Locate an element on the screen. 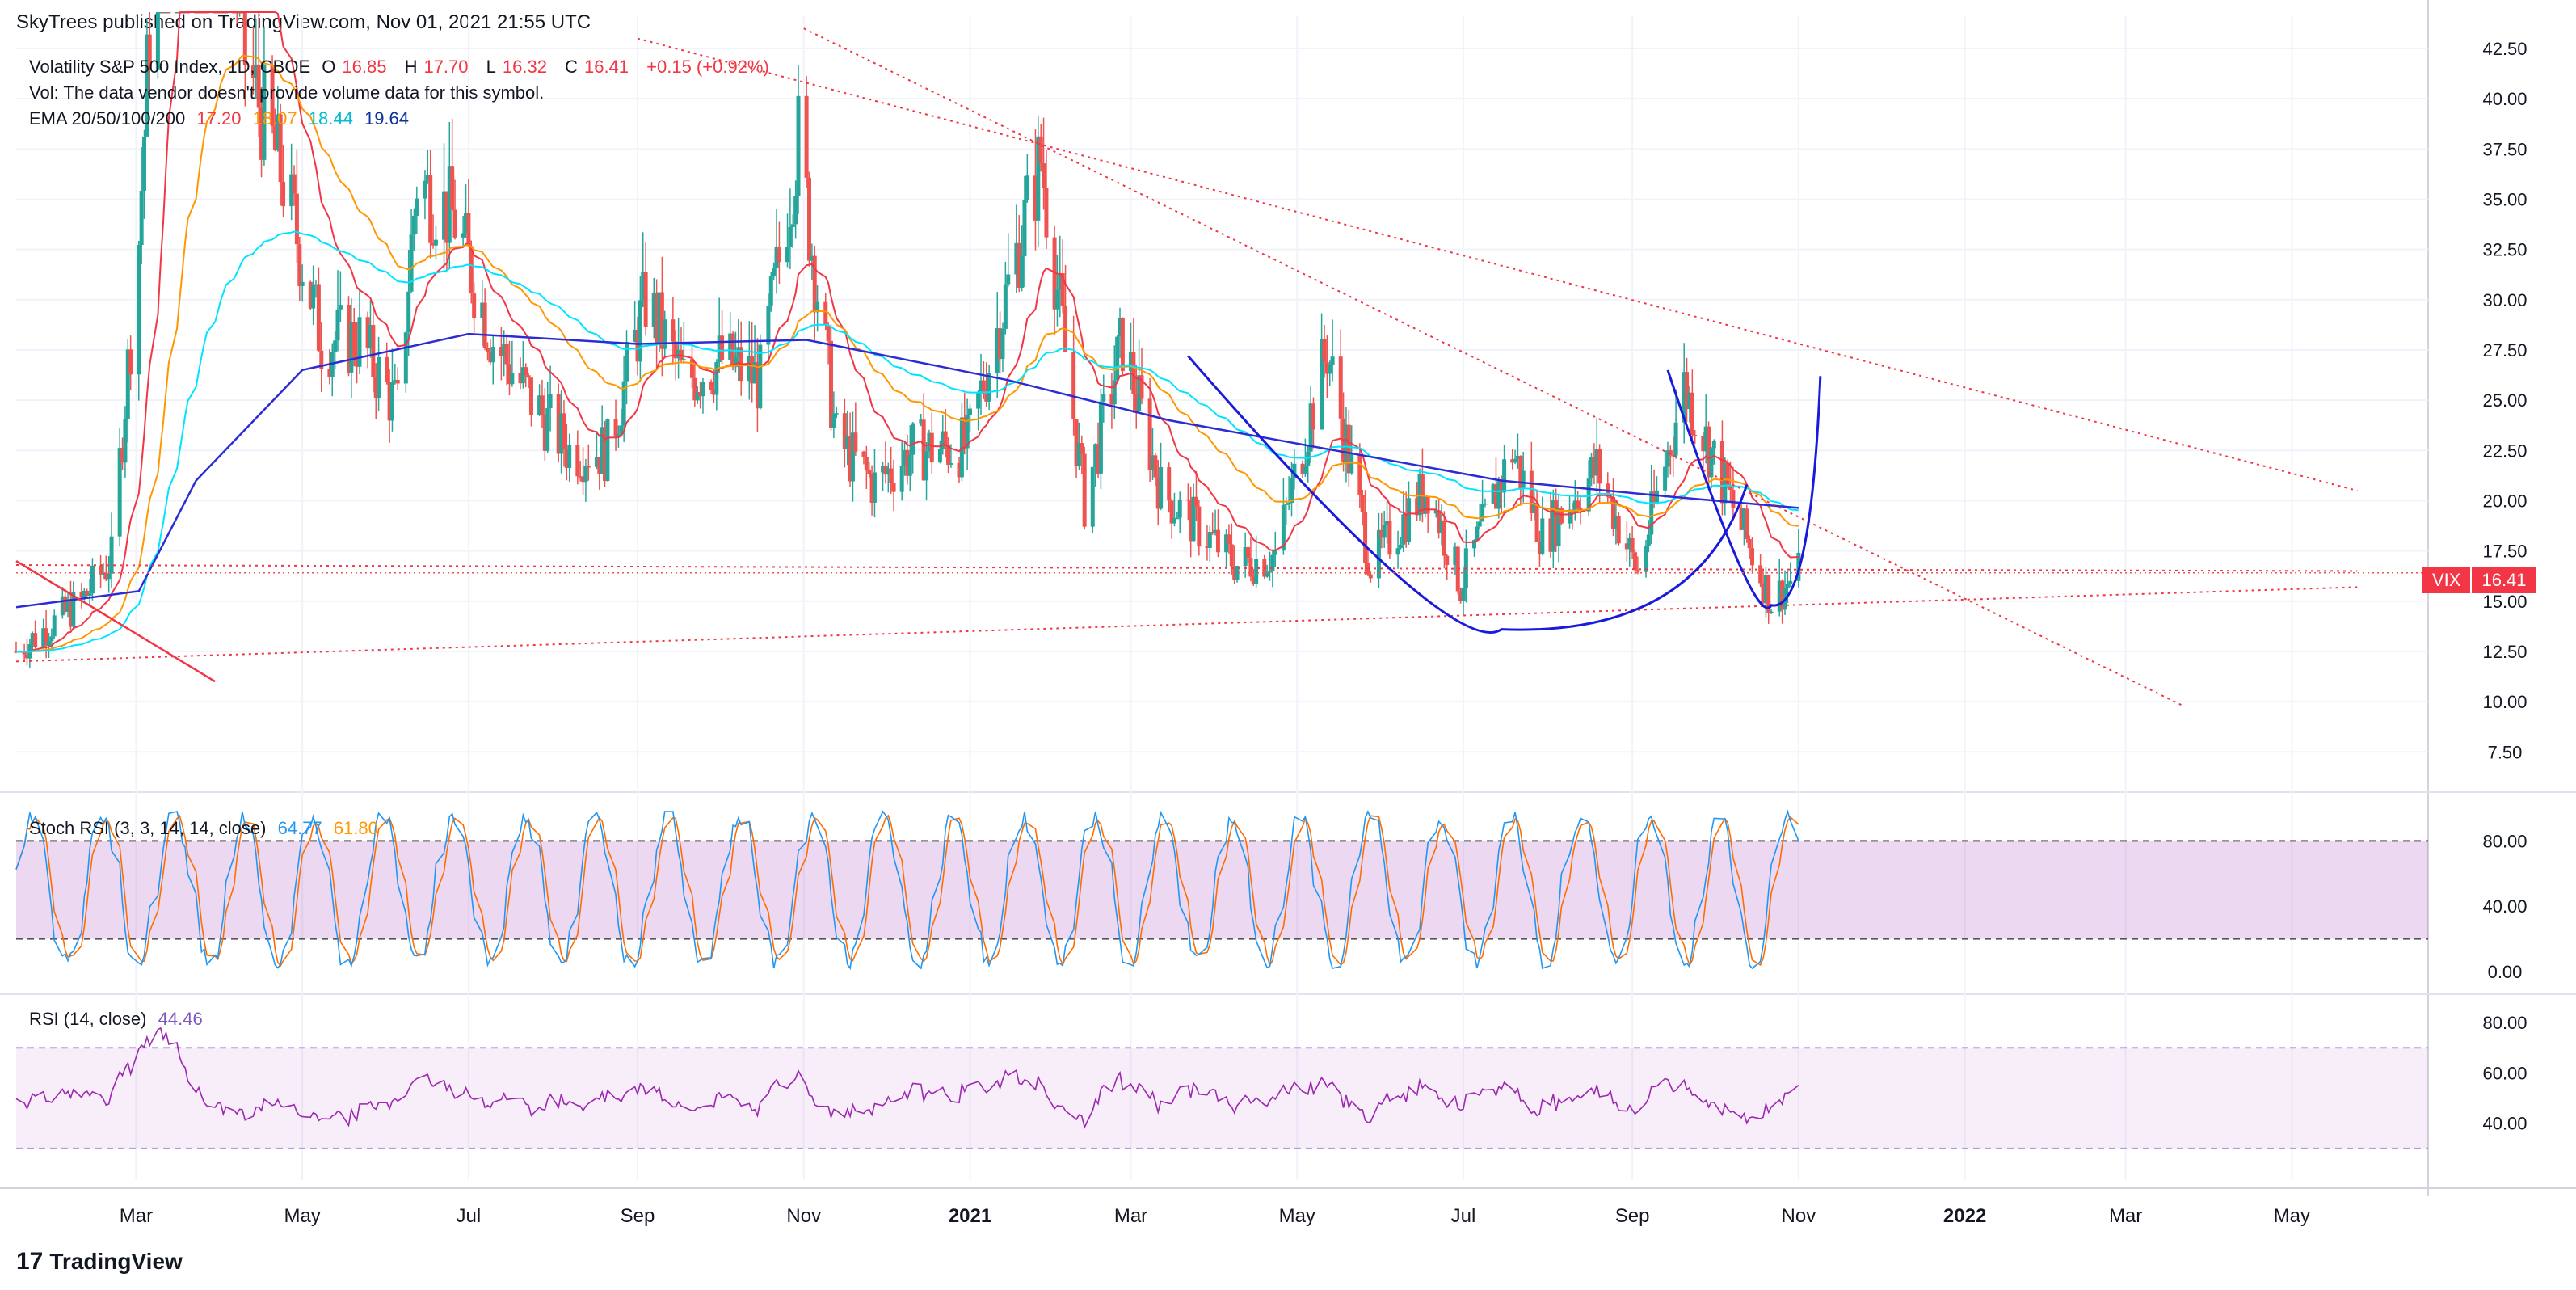  last-price-tag: VIX 16.41 is located at coordinates (2479, 580).